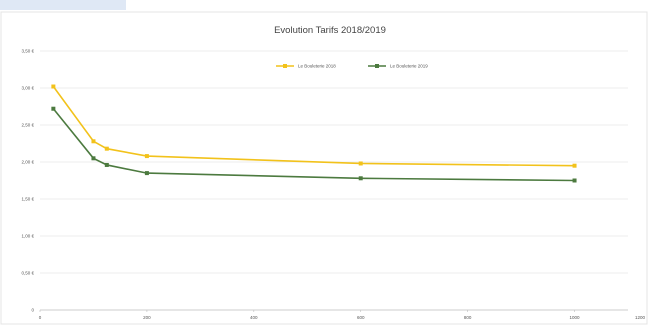 Image resolution: width=649 pixels, height=327 pixels. I want to click on legend: Le Bouleterie 2018 Le Bouleterie 2019, so click(352, 66).